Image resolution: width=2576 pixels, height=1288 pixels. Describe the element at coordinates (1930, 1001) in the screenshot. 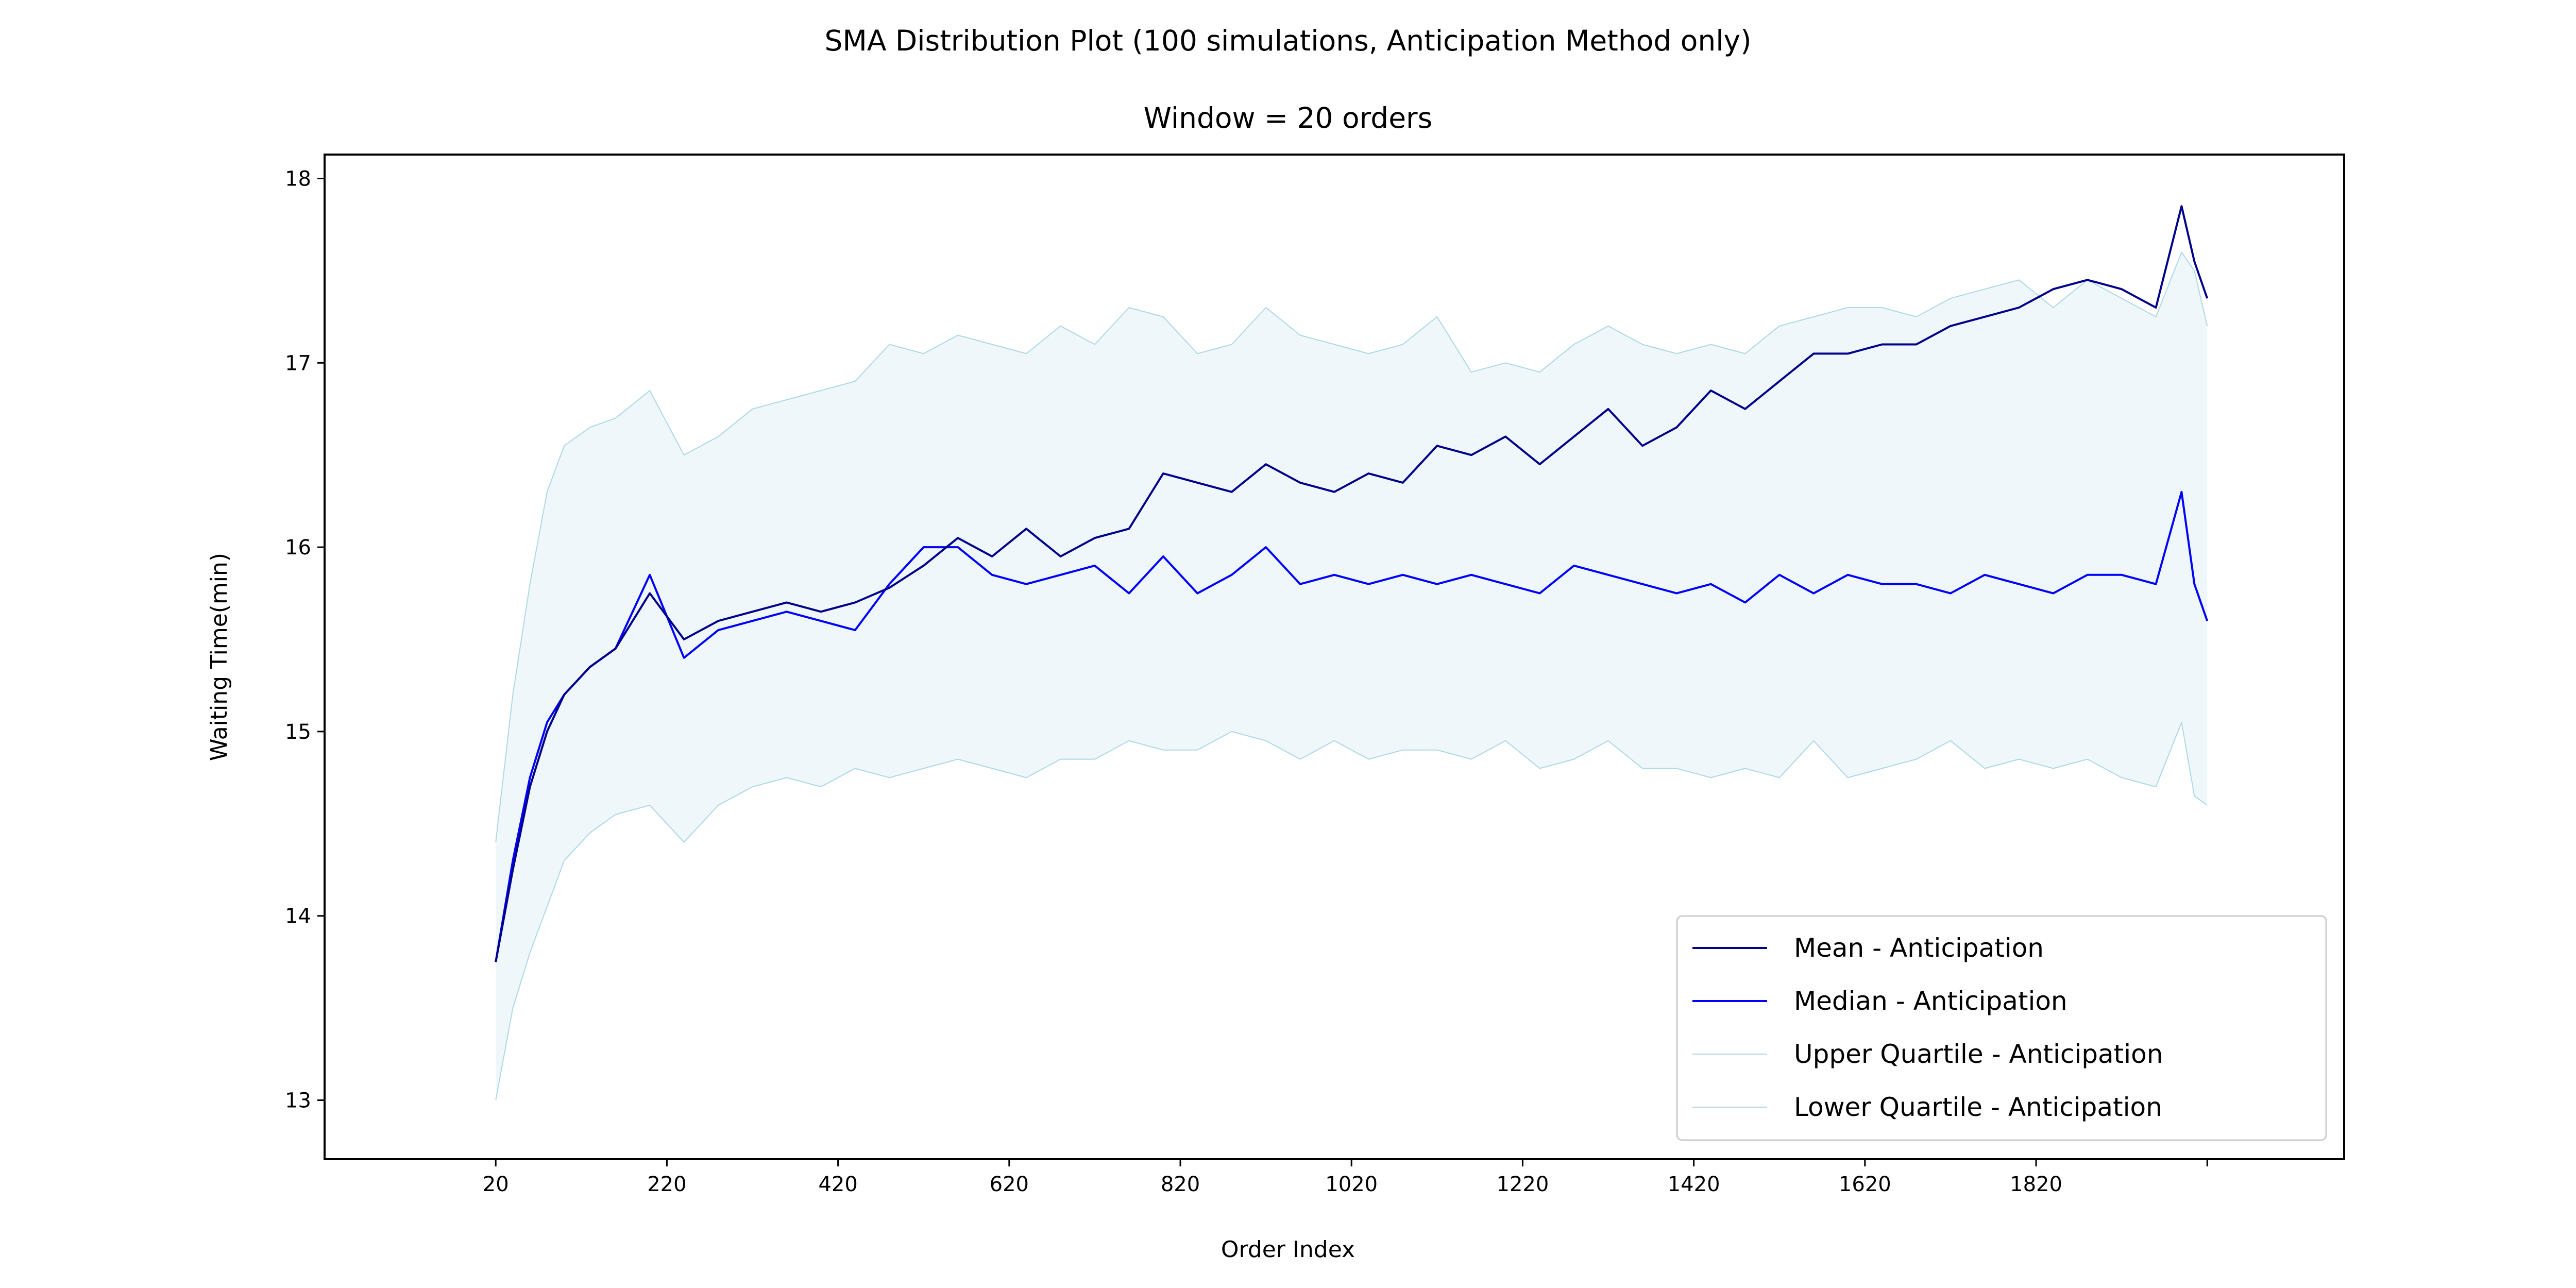

I see `legend-label: Median - Anticipation` at that location.